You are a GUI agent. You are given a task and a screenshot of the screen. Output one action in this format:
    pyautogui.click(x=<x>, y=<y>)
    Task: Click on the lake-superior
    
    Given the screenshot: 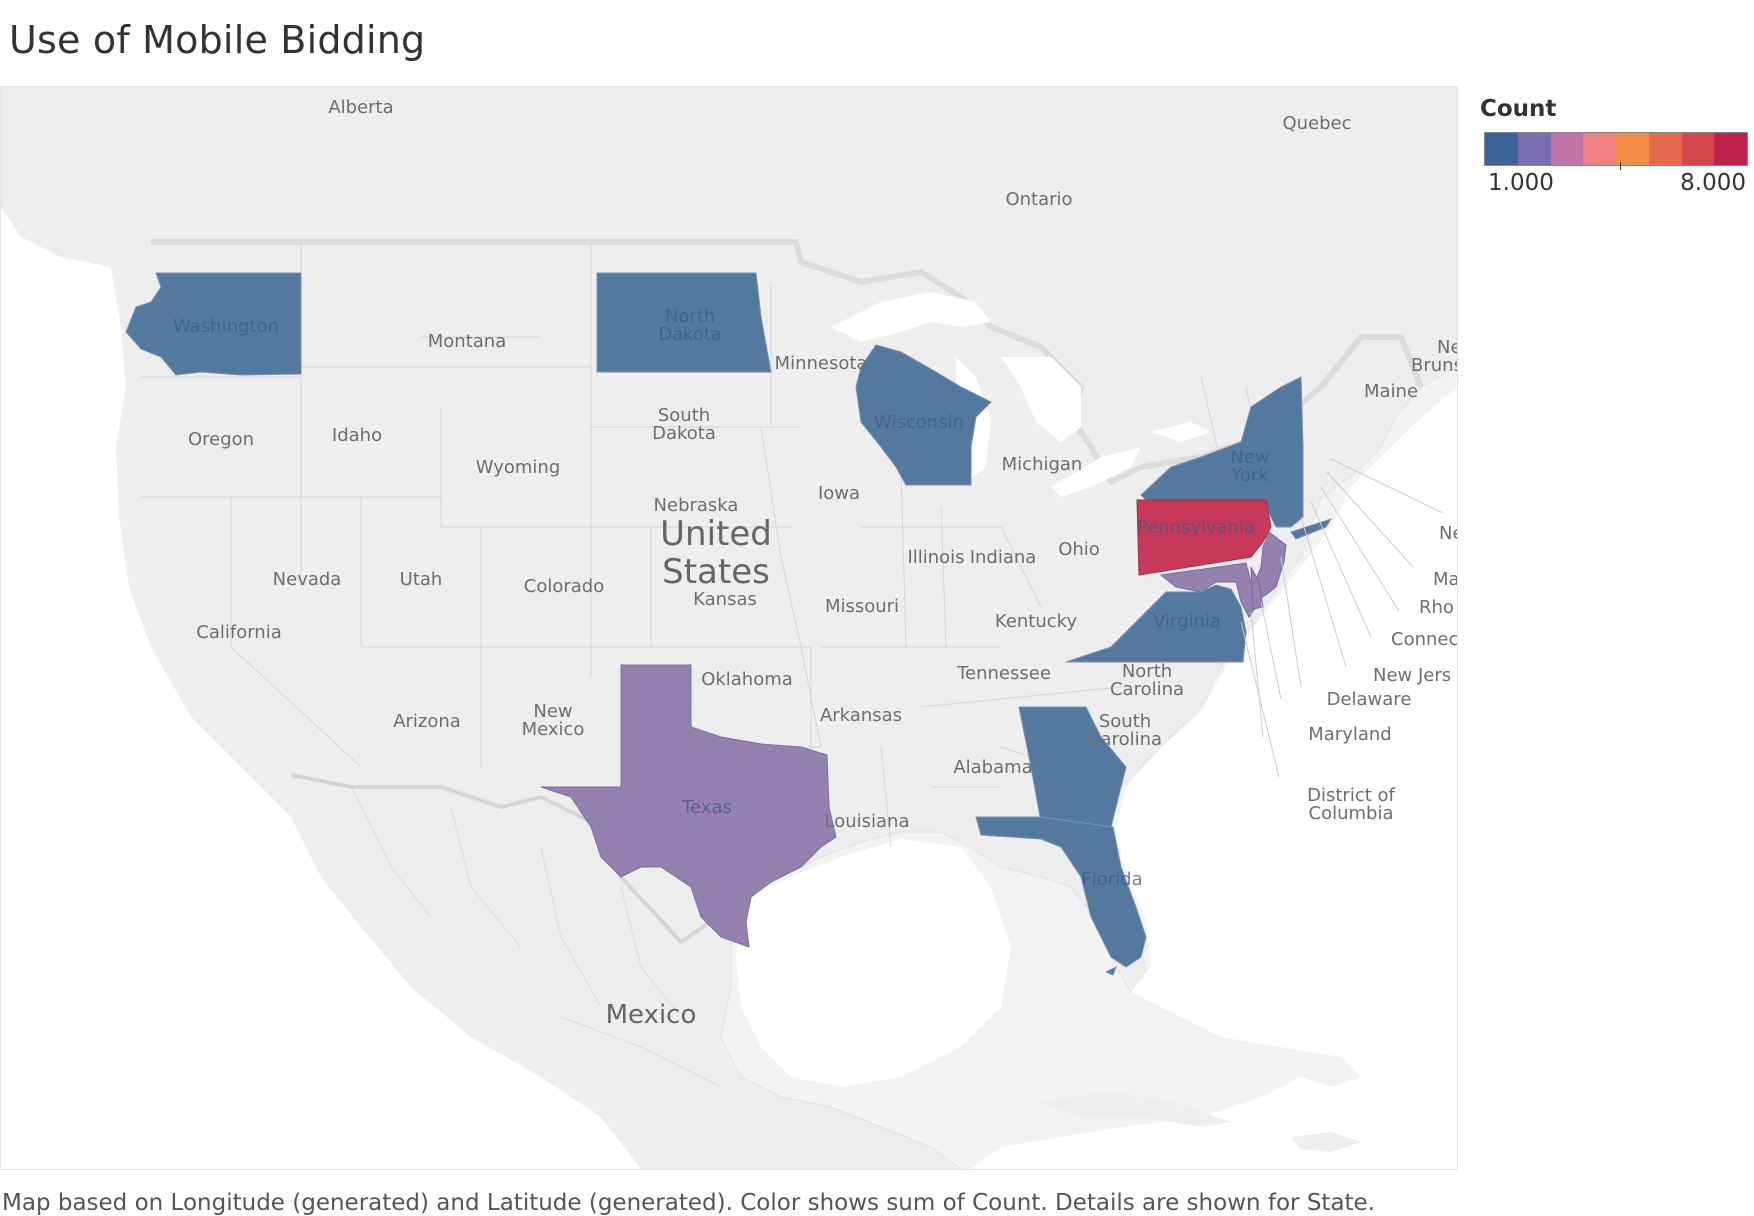 What is the action you would take?
    pyautogui.click(x=911, y=317)
    